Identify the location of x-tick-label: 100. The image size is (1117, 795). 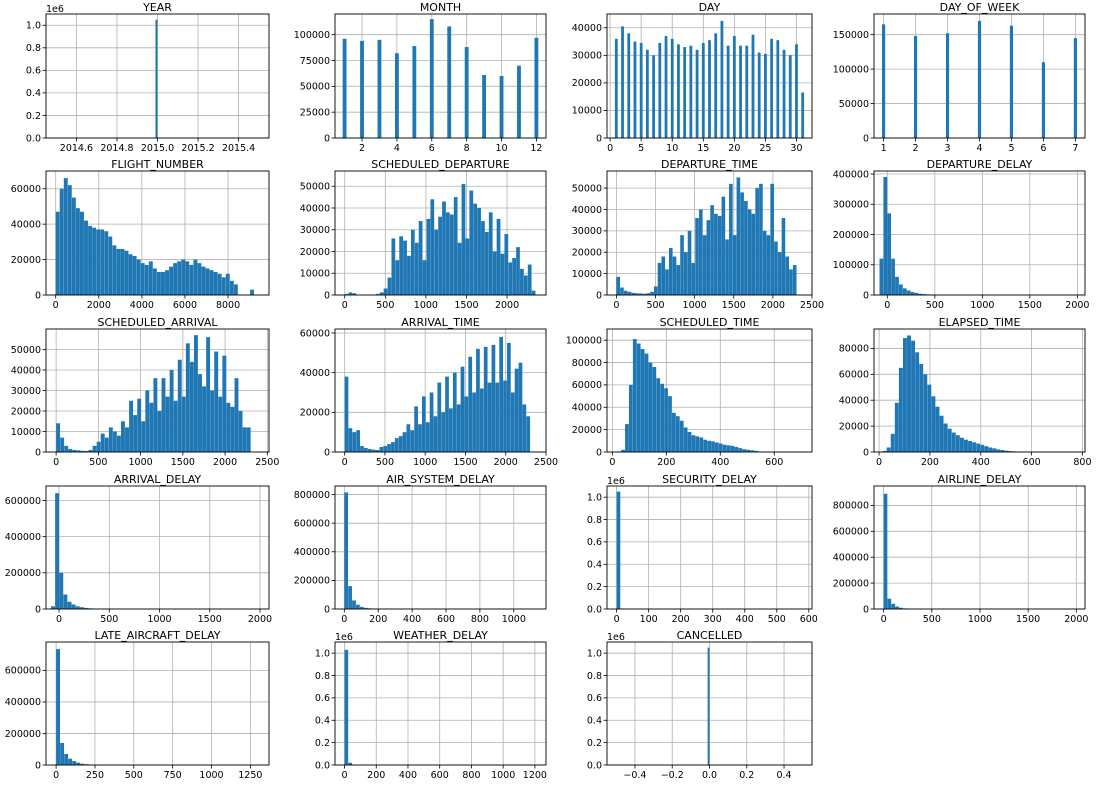
(649, 619).